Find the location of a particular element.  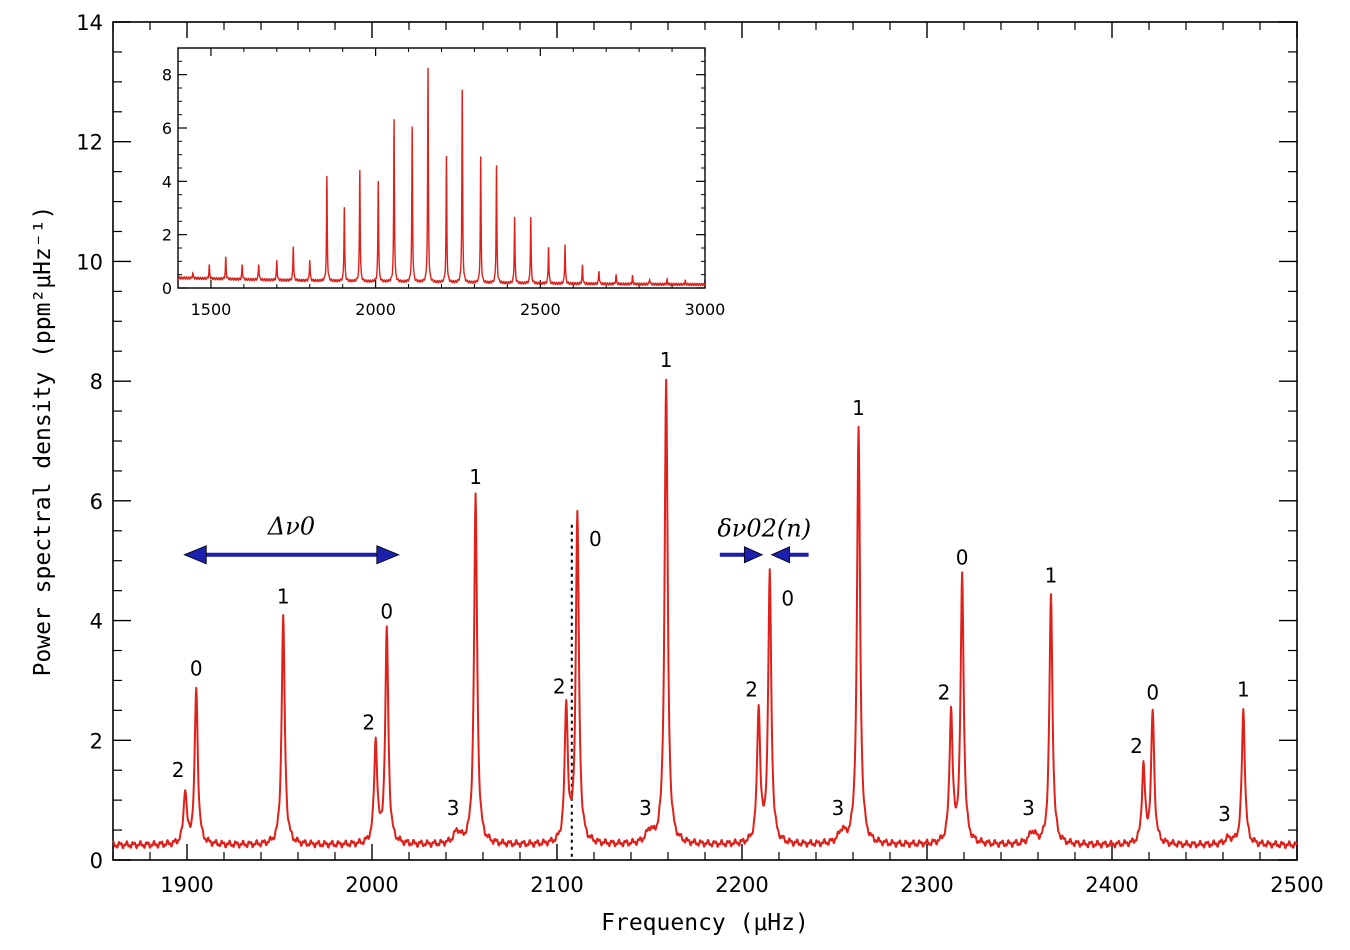

spacing-annotations: Δν0 δν02(n) is located at coordinates (497, 539).